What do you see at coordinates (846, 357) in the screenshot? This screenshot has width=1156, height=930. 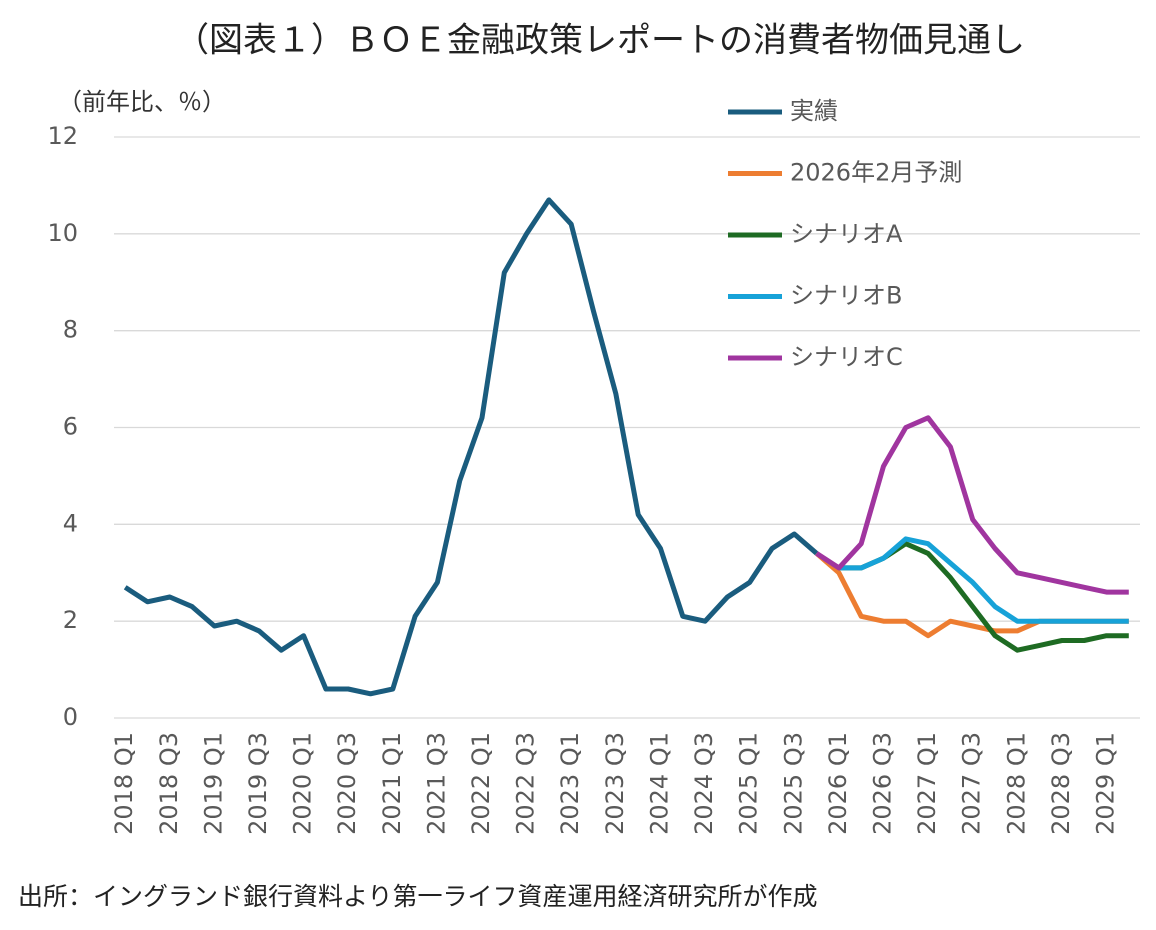 I see `legend-label: シナリオC` at bounding box center [846, 357].